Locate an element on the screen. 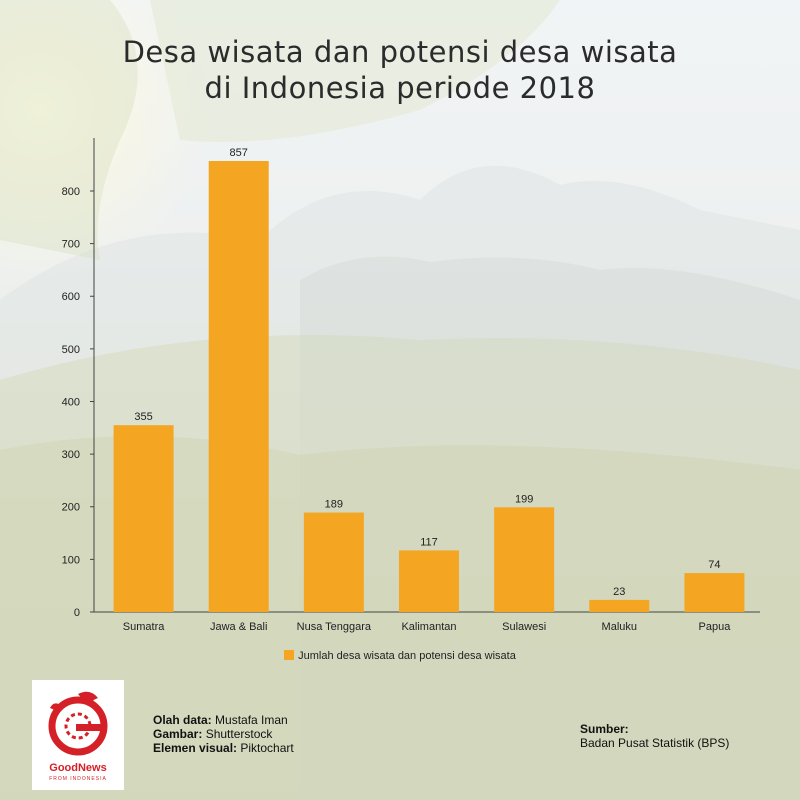 This screenshot has height=800, width=800. credit-visual: Elemen visual: Piktochart is located at coordinates (223, 748).